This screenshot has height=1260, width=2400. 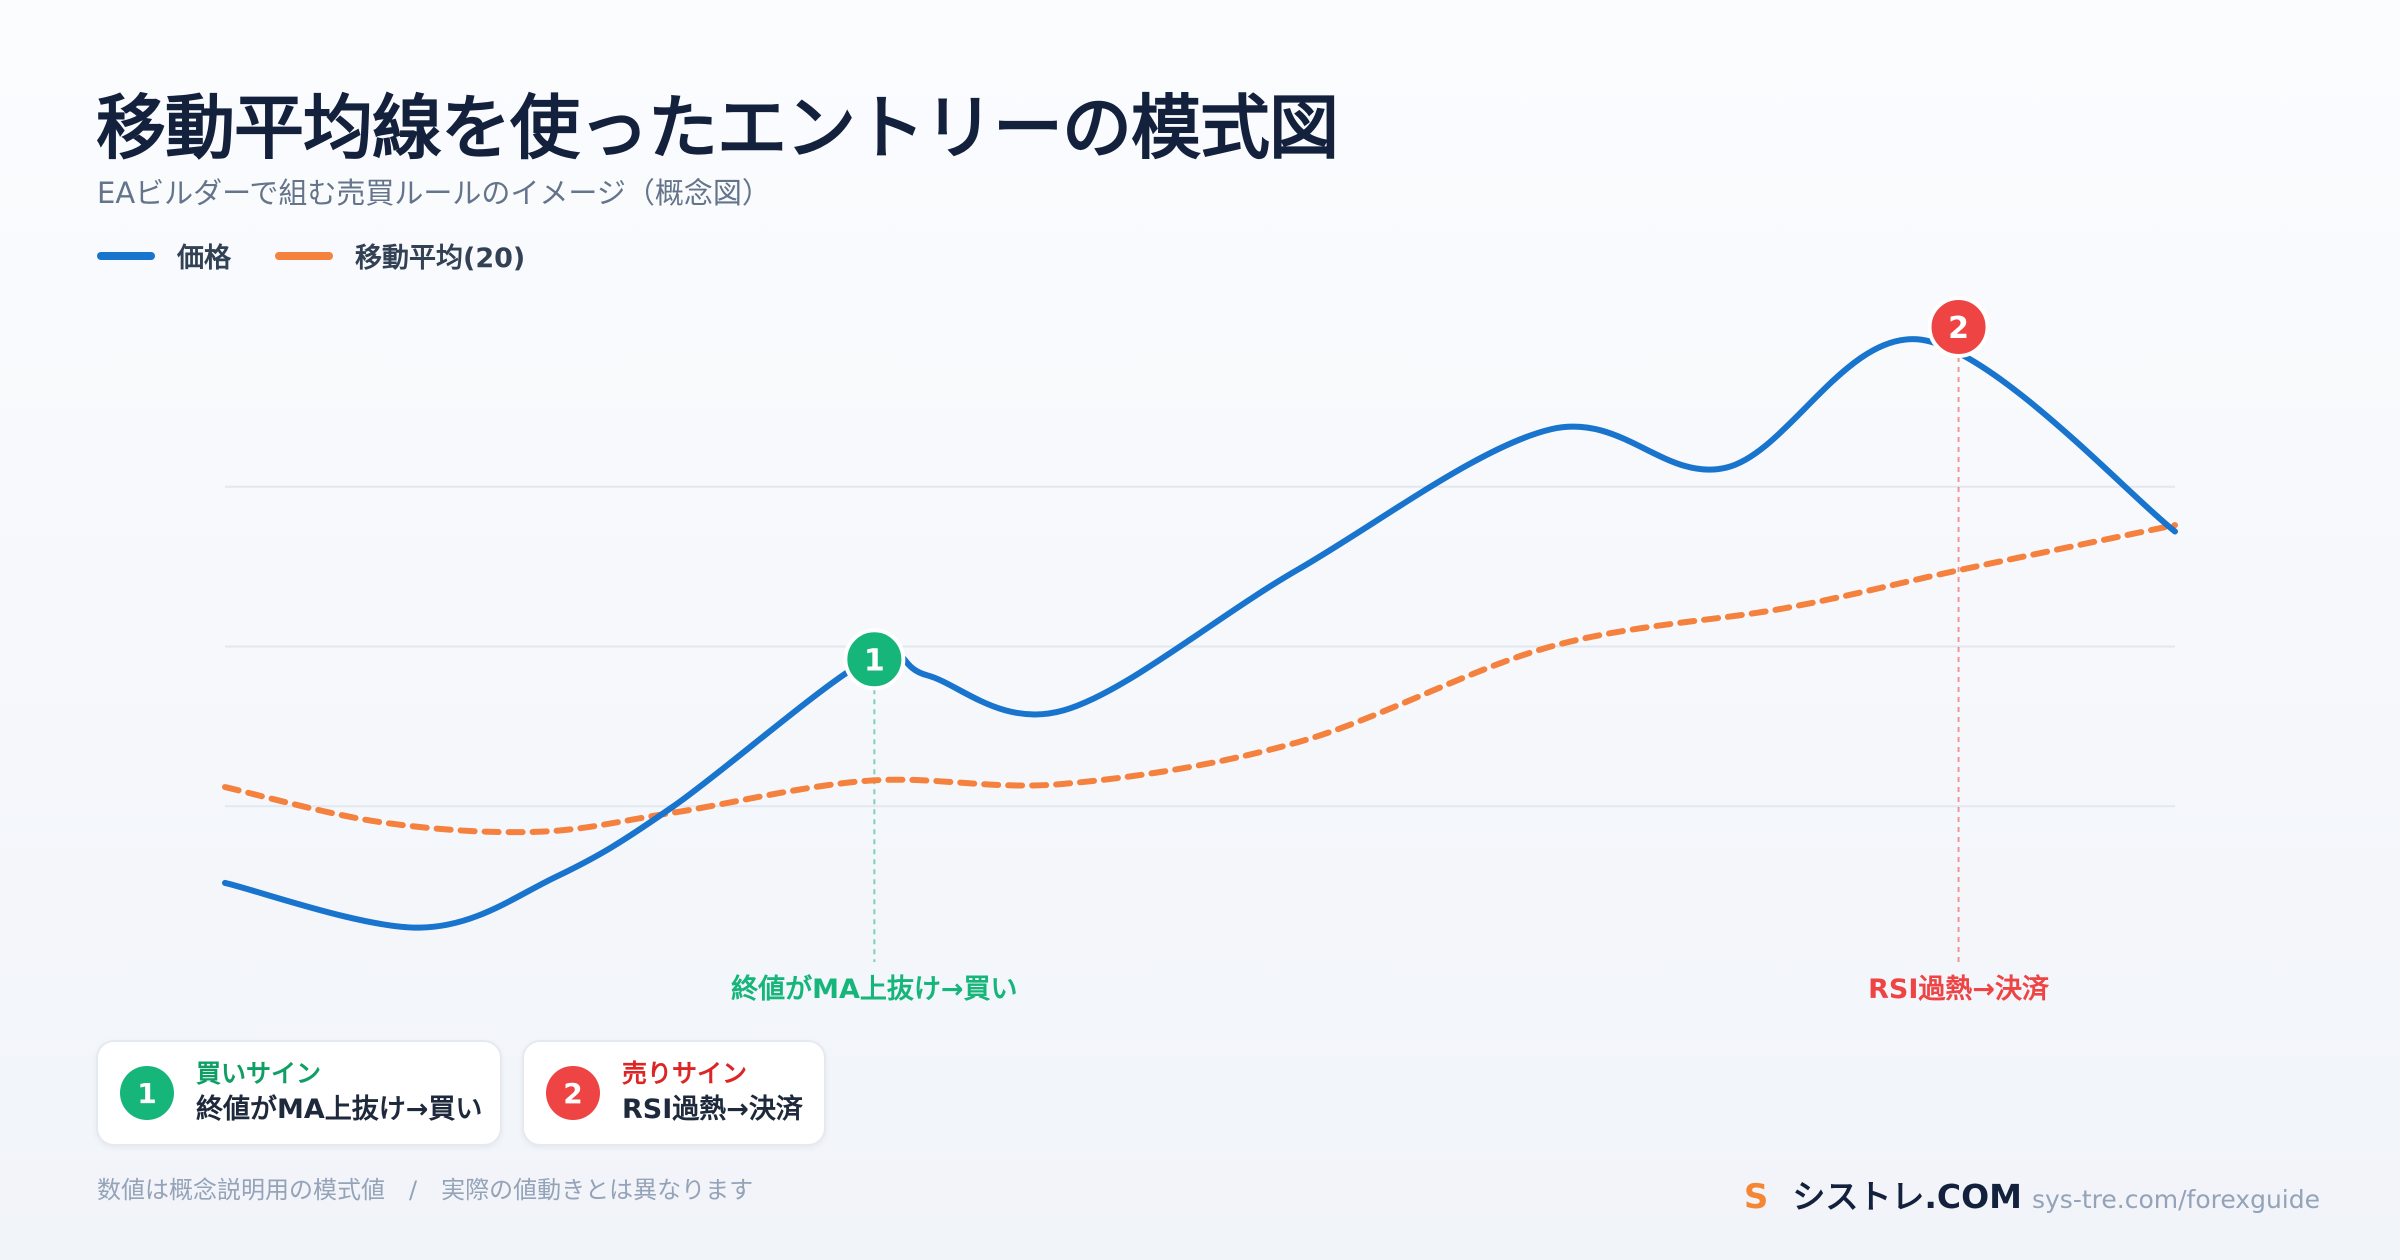 What do you see at coordinates (425, 1190) in the screenshot?
I see `footnote: 数値は概念説明用の模式値 / 実際の値動きとは異なります` at bounding box center [425, 1190].